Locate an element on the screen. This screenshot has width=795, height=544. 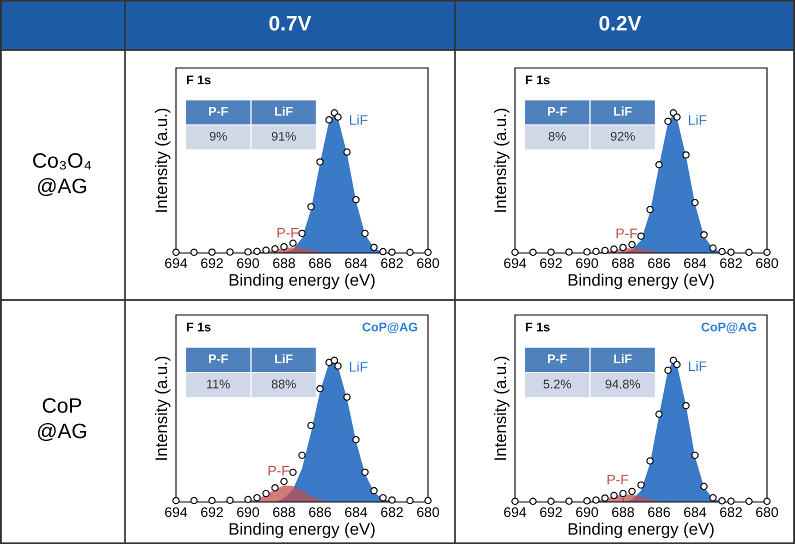
text: CoP@AG is located at coordinates (728, 328).